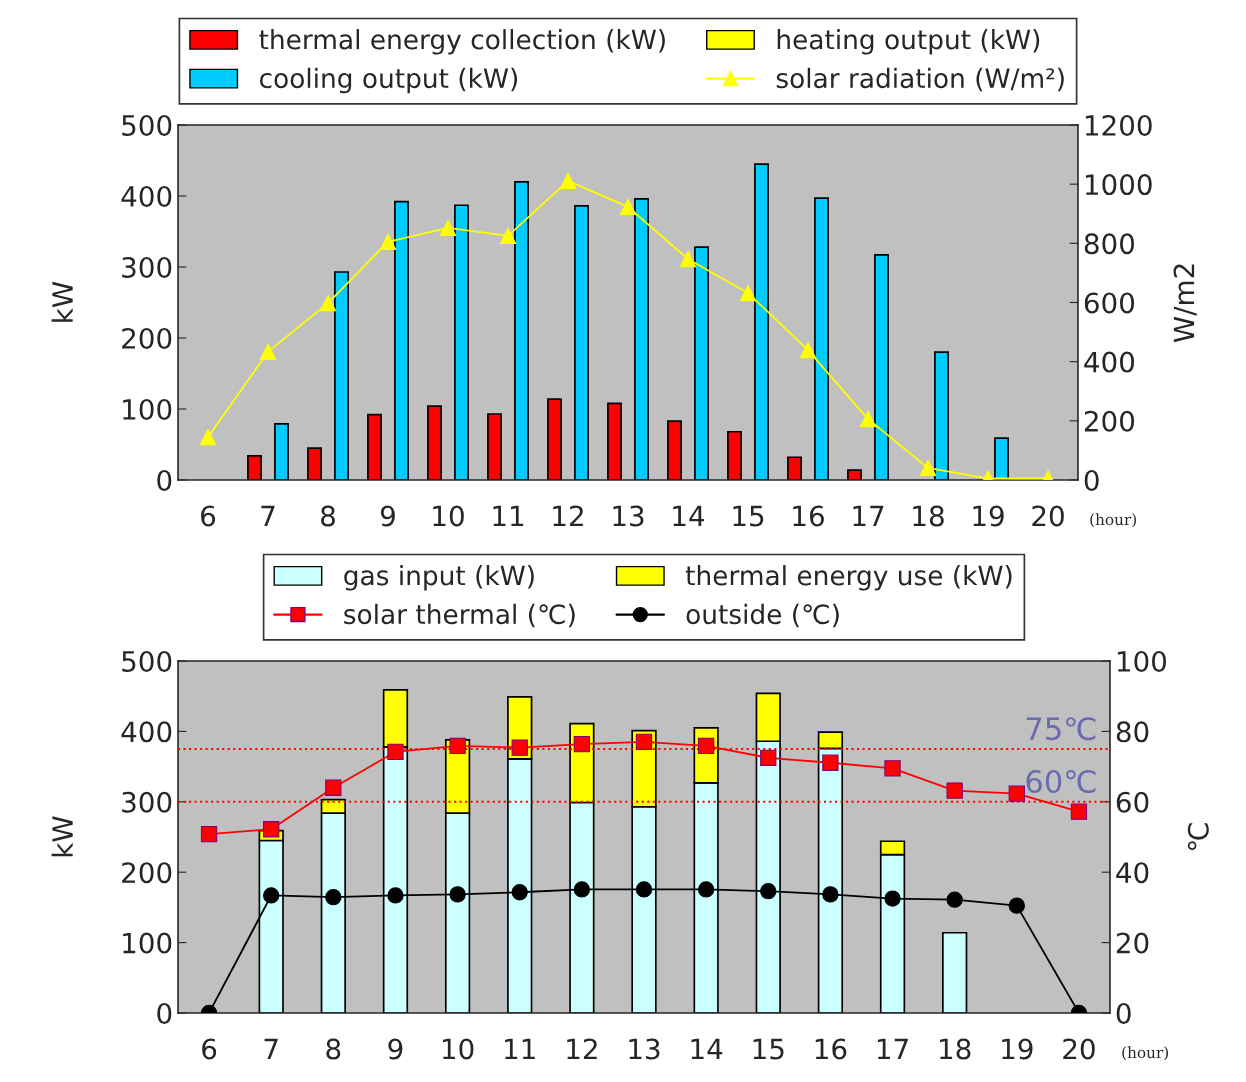 The height and width of the screenshot is (1082, 1246). I want to click on text: (hour), so click(1145, 1053).